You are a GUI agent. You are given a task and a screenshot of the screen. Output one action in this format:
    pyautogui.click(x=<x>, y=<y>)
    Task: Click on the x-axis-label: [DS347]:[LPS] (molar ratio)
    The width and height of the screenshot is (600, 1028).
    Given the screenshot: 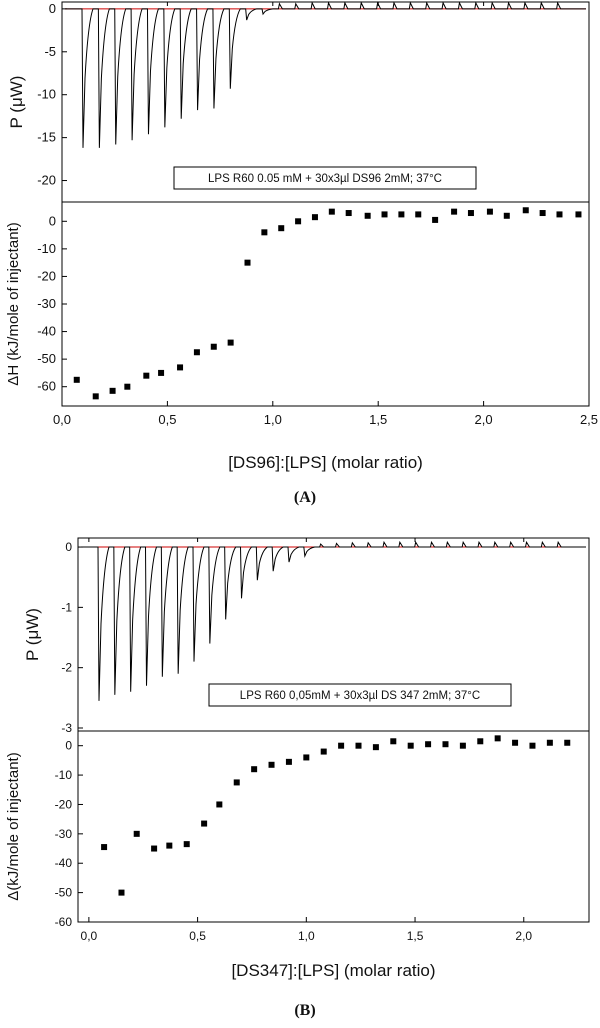 What is the action you would take?
    pyautogui.click(x=333, y=970)
    